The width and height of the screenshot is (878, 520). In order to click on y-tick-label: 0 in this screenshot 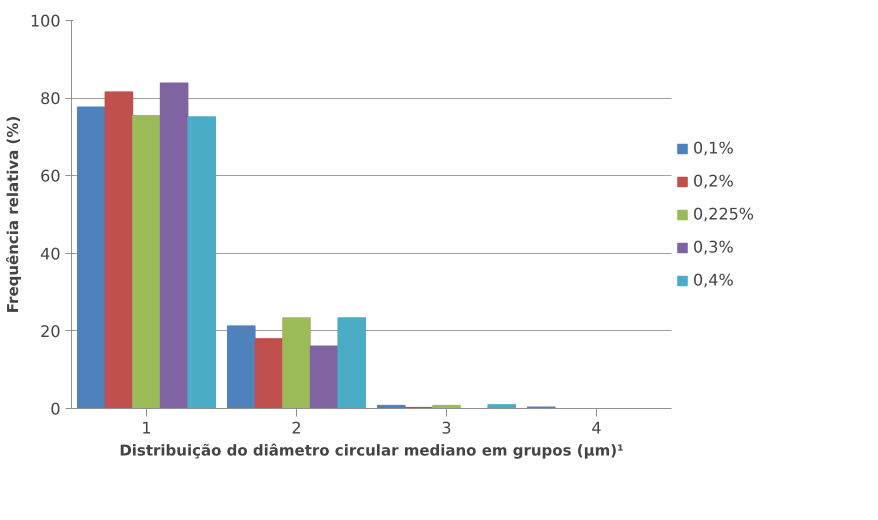, I will do `click(55, 409)`.